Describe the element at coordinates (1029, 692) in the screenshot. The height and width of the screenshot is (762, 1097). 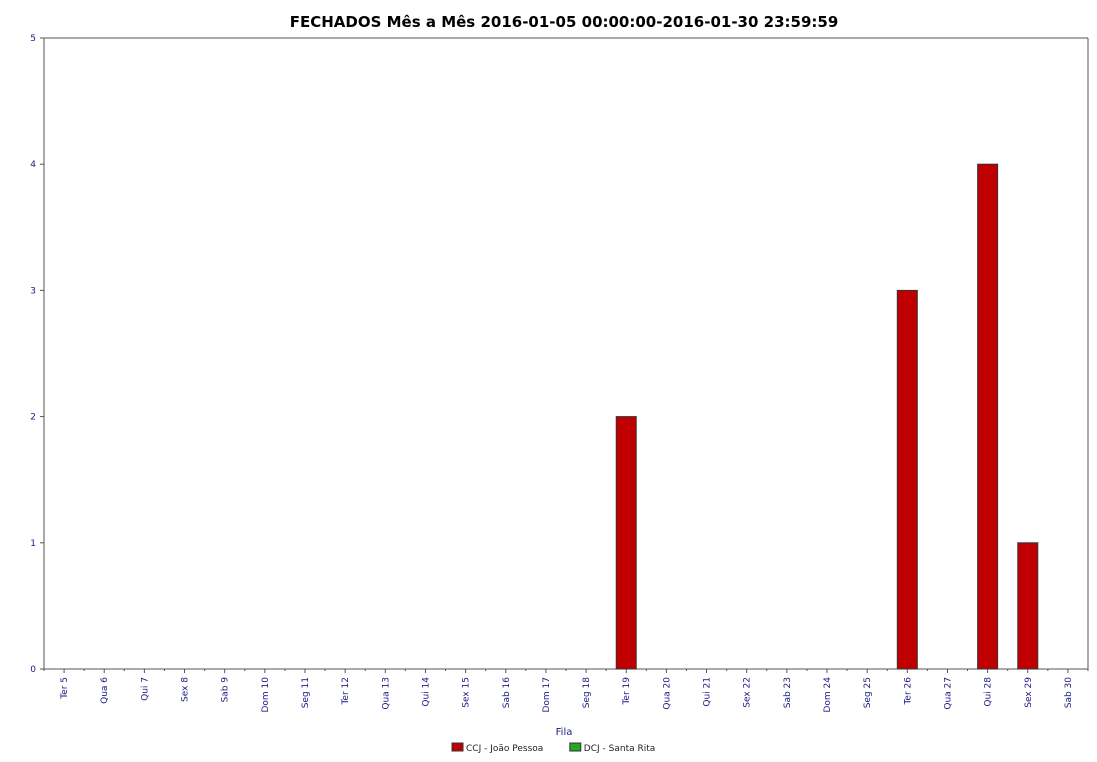
I see `x-tick-label: Sex 29` at that location.